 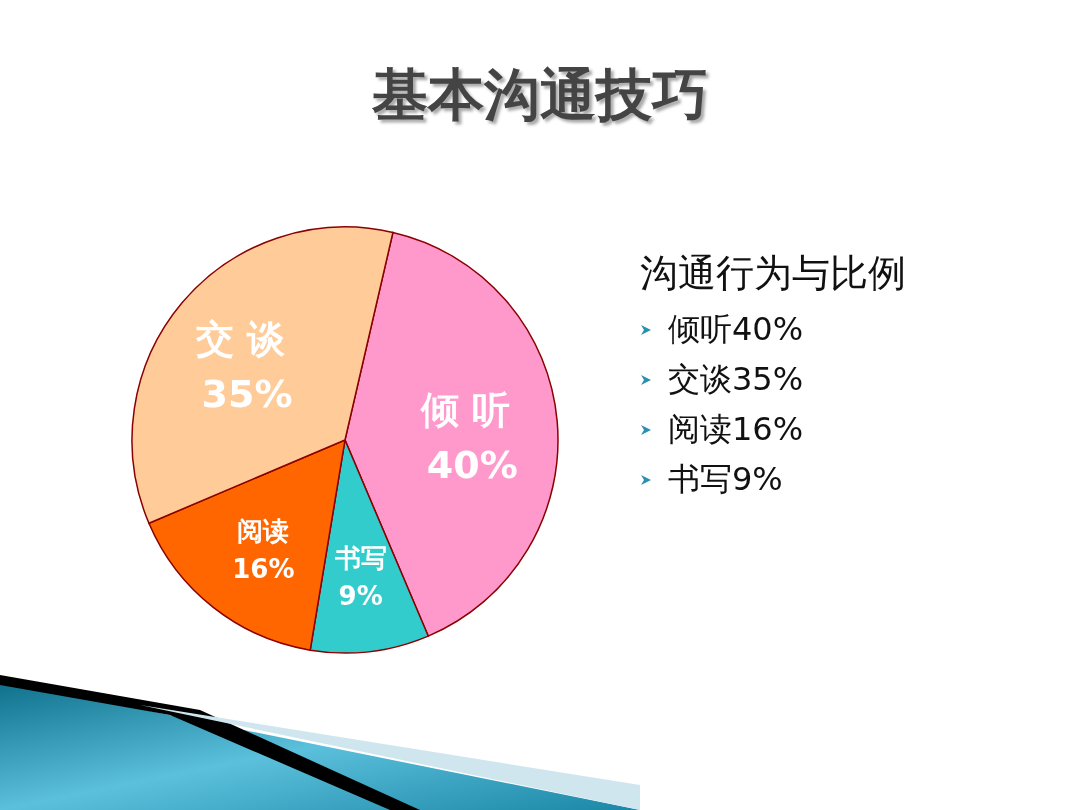 I want to click on text: 阅读16%, so click(x=736, y=429).